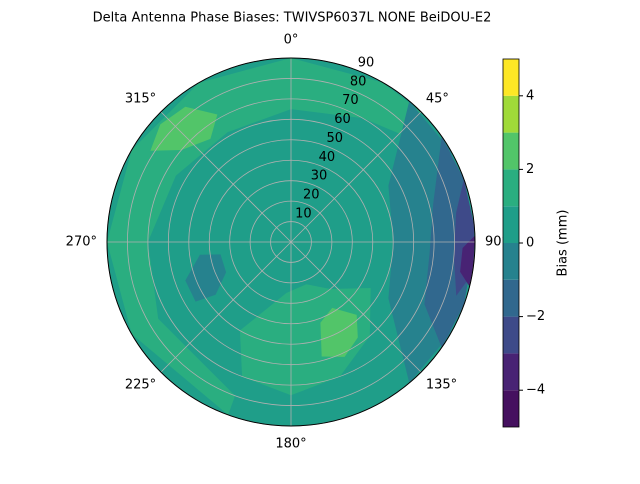 This screenshot has width=640, height=484. I want to click on angular-tick-label: 45°, so click(437, 99).